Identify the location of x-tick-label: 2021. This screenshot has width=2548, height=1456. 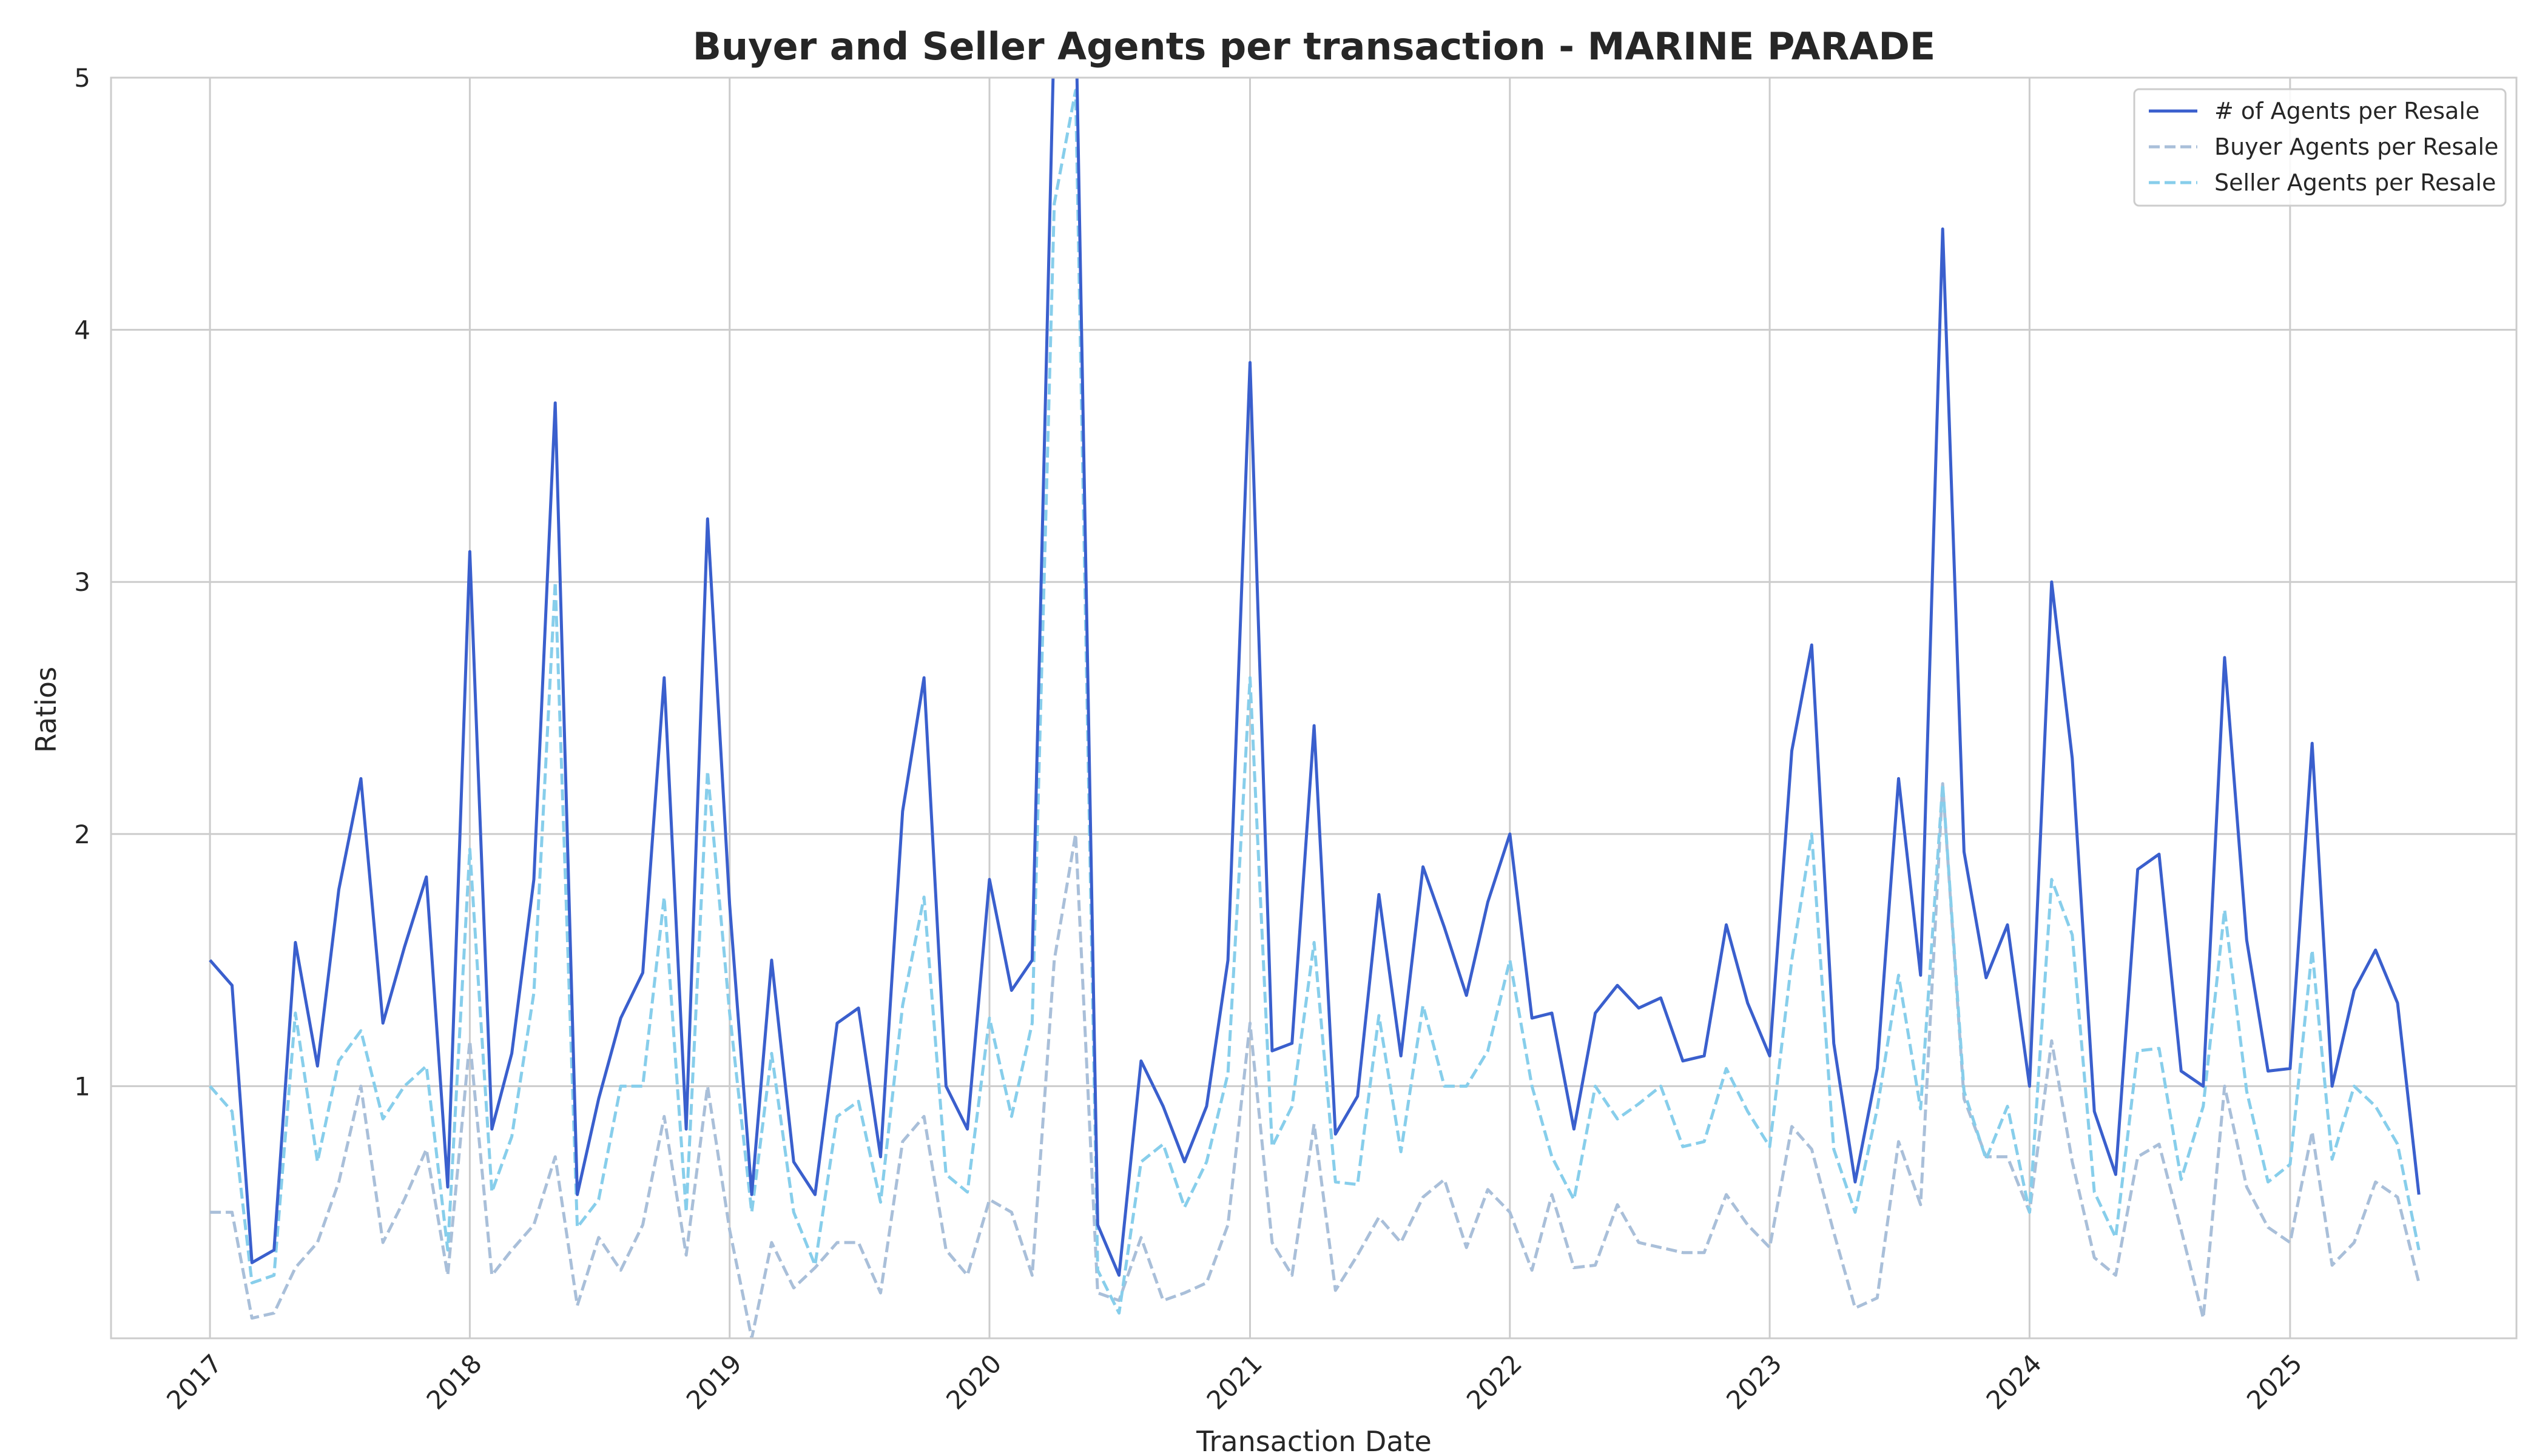
(1234, 1382).